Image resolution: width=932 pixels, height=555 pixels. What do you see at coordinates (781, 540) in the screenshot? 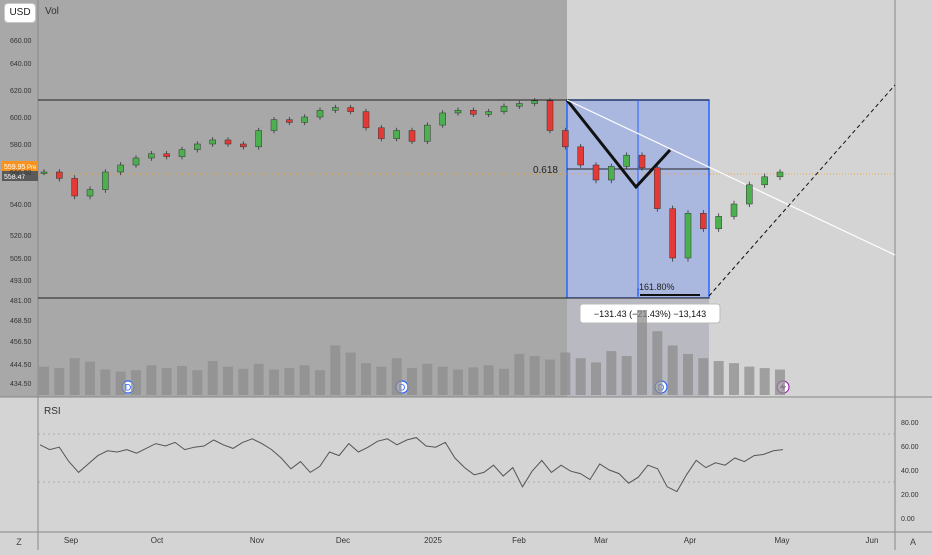
I see `time-tick-label: May` at bounding box center [781, 540].